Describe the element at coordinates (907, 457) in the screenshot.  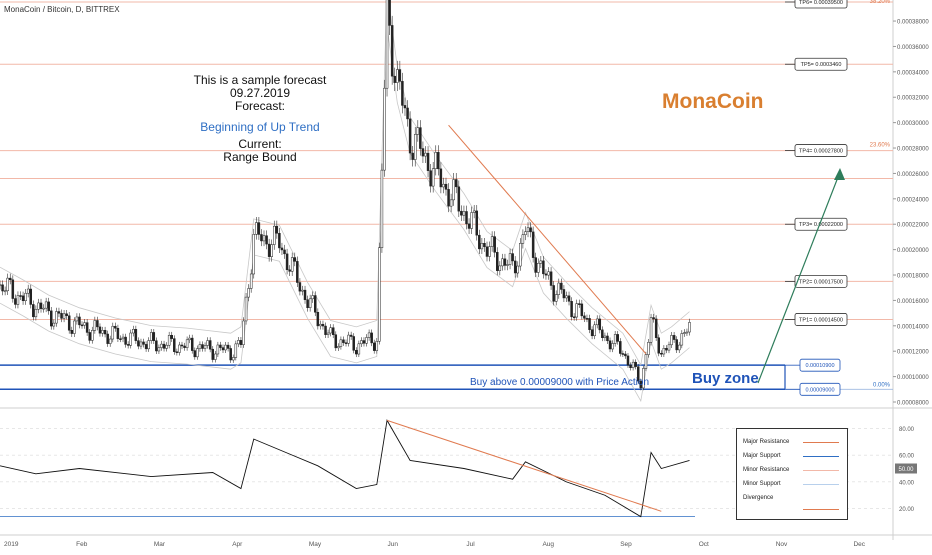
I see `rsi-tick-label: 60.00` at that location.